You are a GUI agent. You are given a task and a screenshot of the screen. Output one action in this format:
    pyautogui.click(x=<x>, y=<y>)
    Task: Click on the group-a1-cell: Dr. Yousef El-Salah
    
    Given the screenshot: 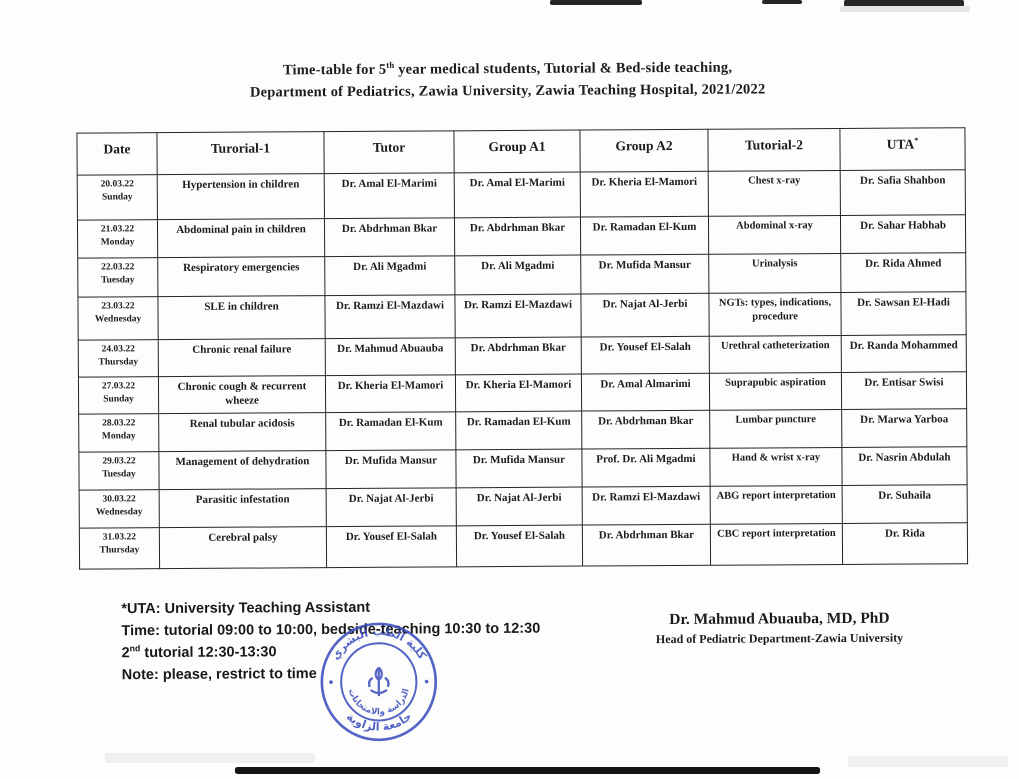 What is the action you would take?
    pyautogui.click(x=519, y=546)
    